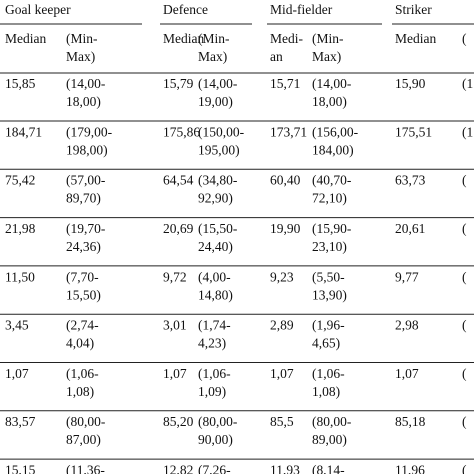 The width and height of the screenshot is (474, 474). What do you see at coordinates (89, 131) in the screenshot?
I see `cell-text: (179,00-` at bounding box center [89, 131].